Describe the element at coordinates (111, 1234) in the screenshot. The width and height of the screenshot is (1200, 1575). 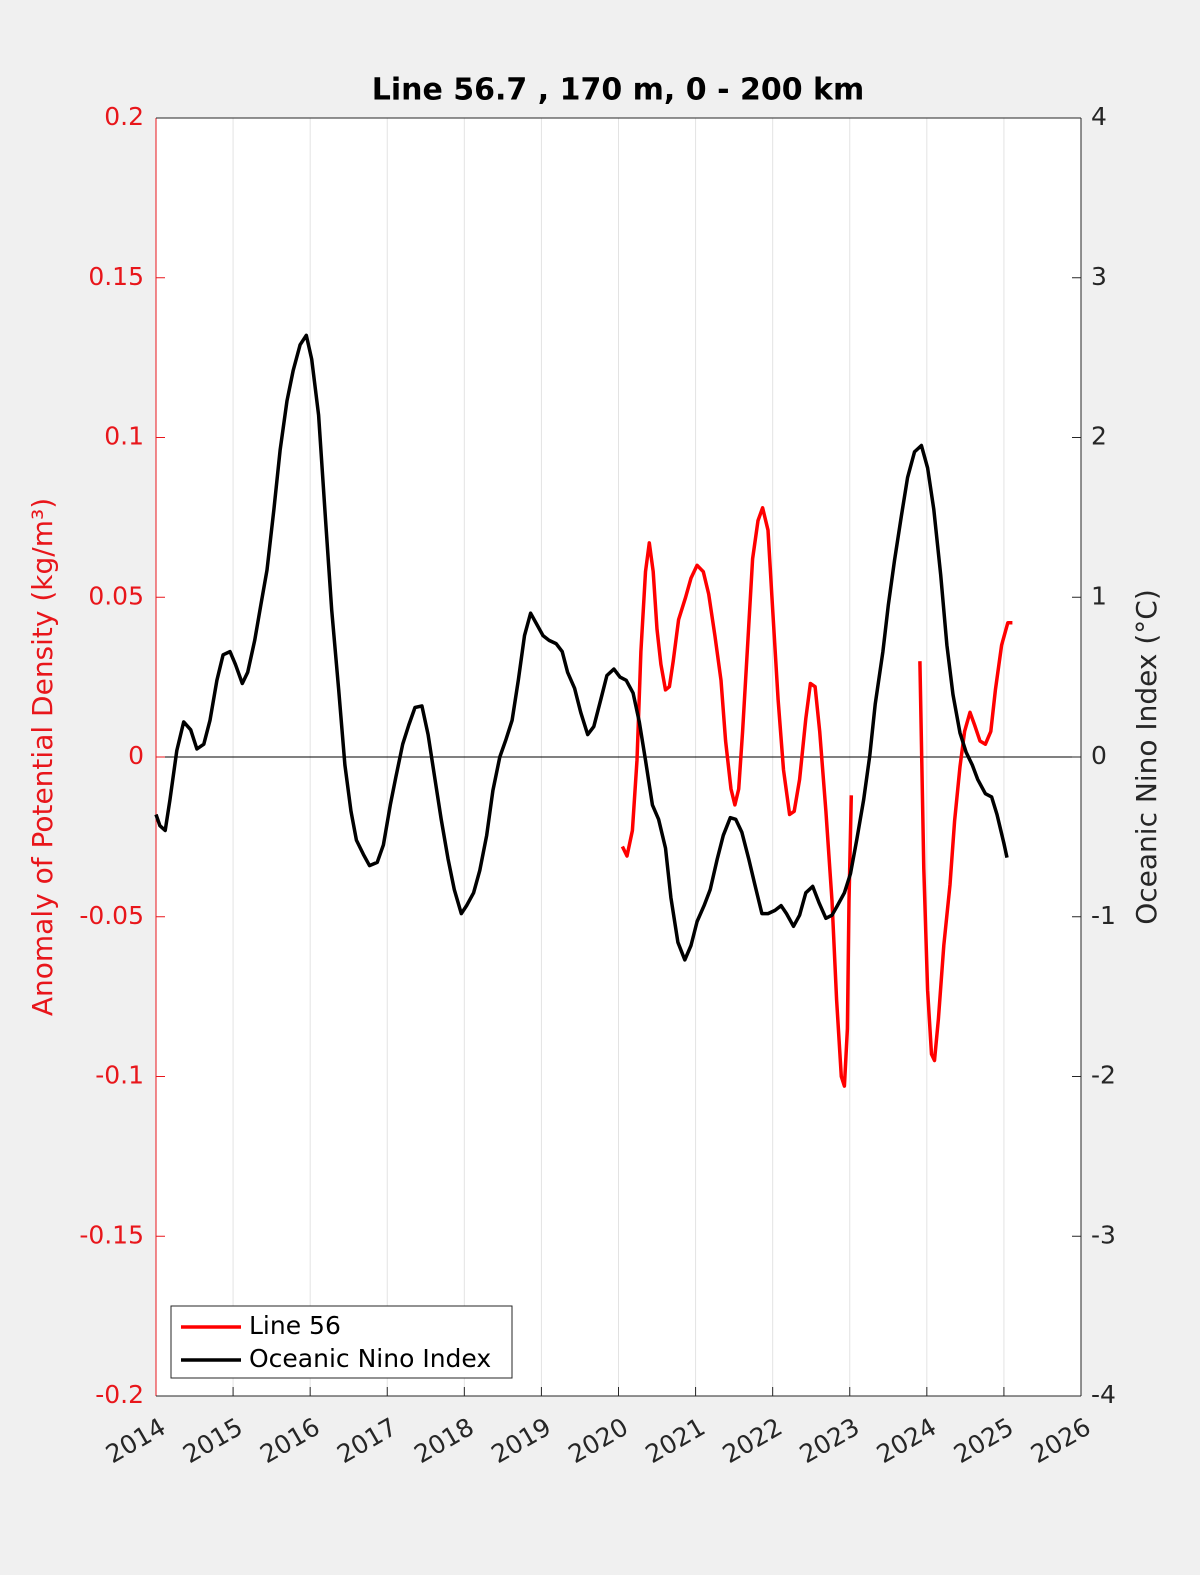
I see `y-tick-label: -0.15` at that location.